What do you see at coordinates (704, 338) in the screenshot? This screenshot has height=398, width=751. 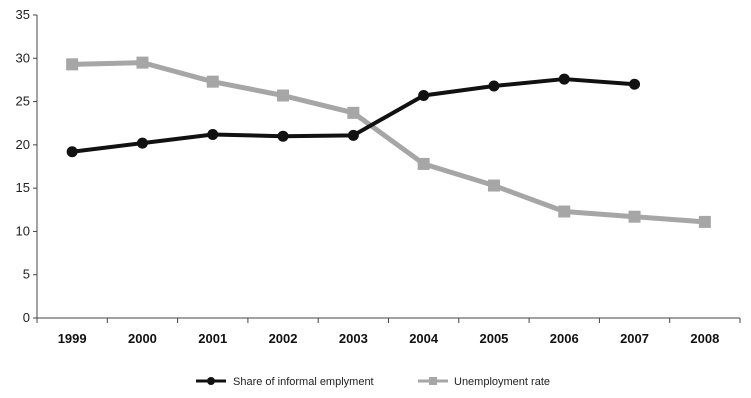 I see `x-tick-label: 2008` at bounding box center [704, 338].